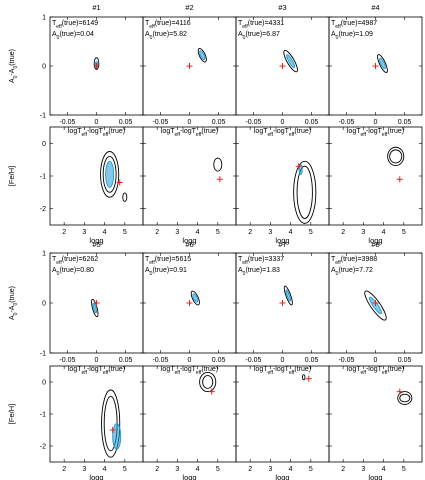  I want to click on star-5-bottom-xtick-label: 4, so click(105, 469).